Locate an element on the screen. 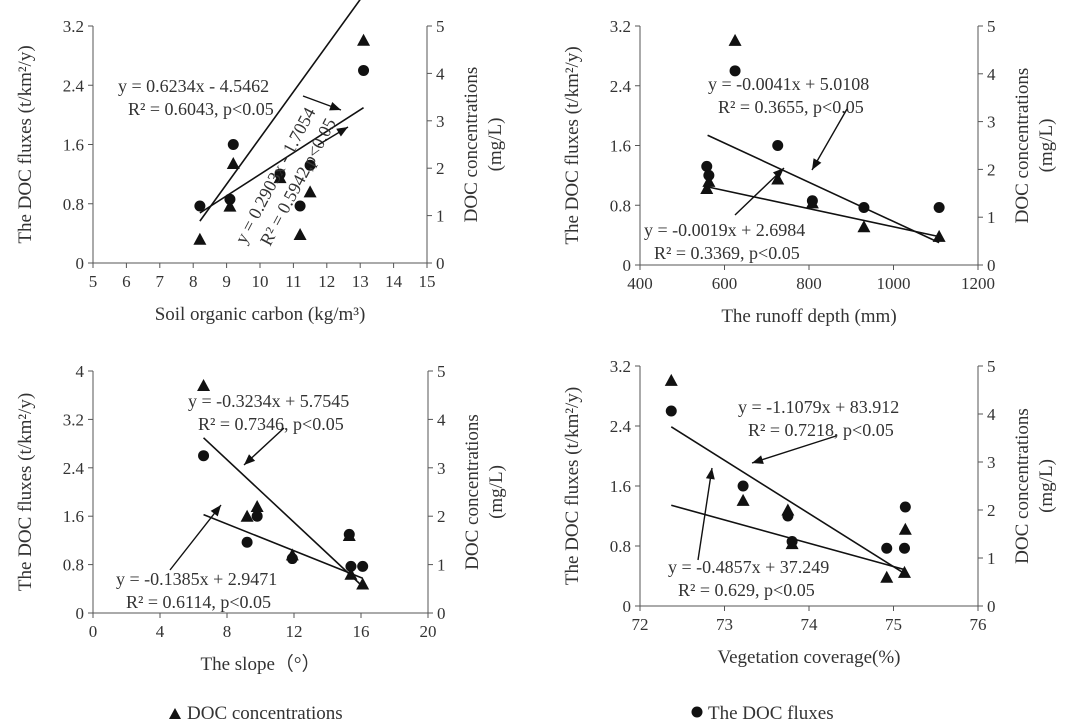 Image resolution: width=1072 pixels, height=723 pixels. y-right-tick-label: 5 is located at coordinates (991, 26).